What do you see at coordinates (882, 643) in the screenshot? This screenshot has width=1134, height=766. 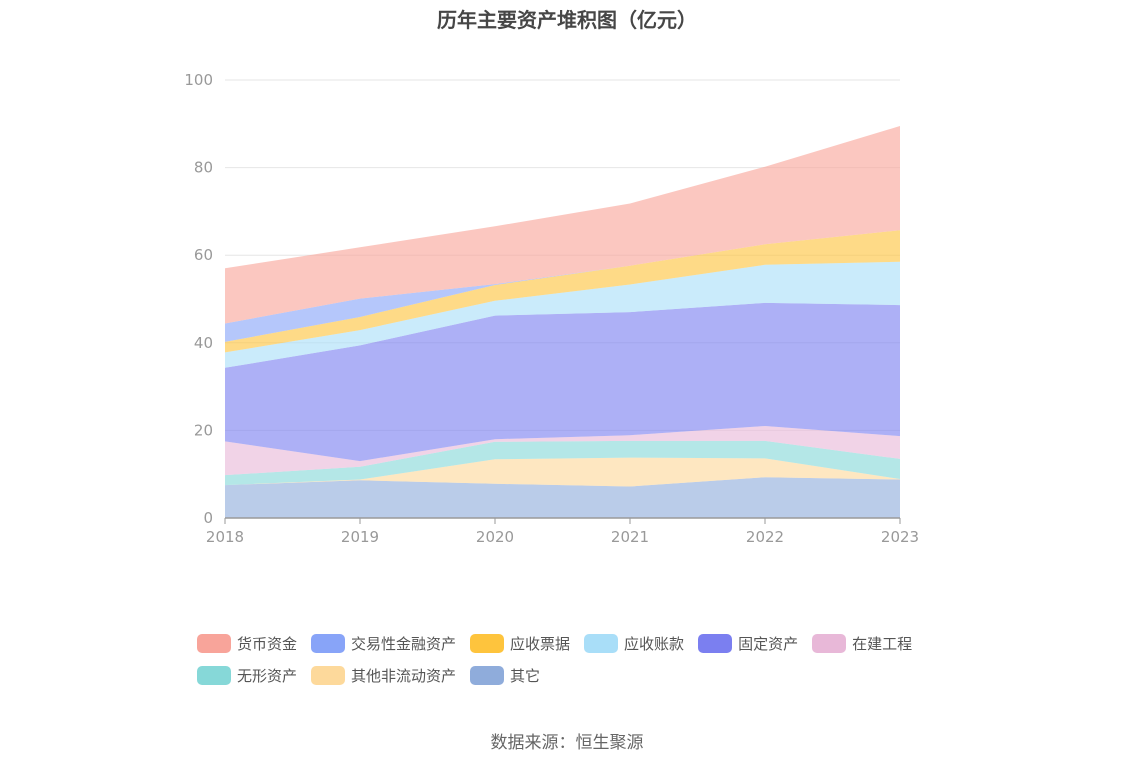 I see `legend-label: 在建工程` at bounding box center [882, 643].